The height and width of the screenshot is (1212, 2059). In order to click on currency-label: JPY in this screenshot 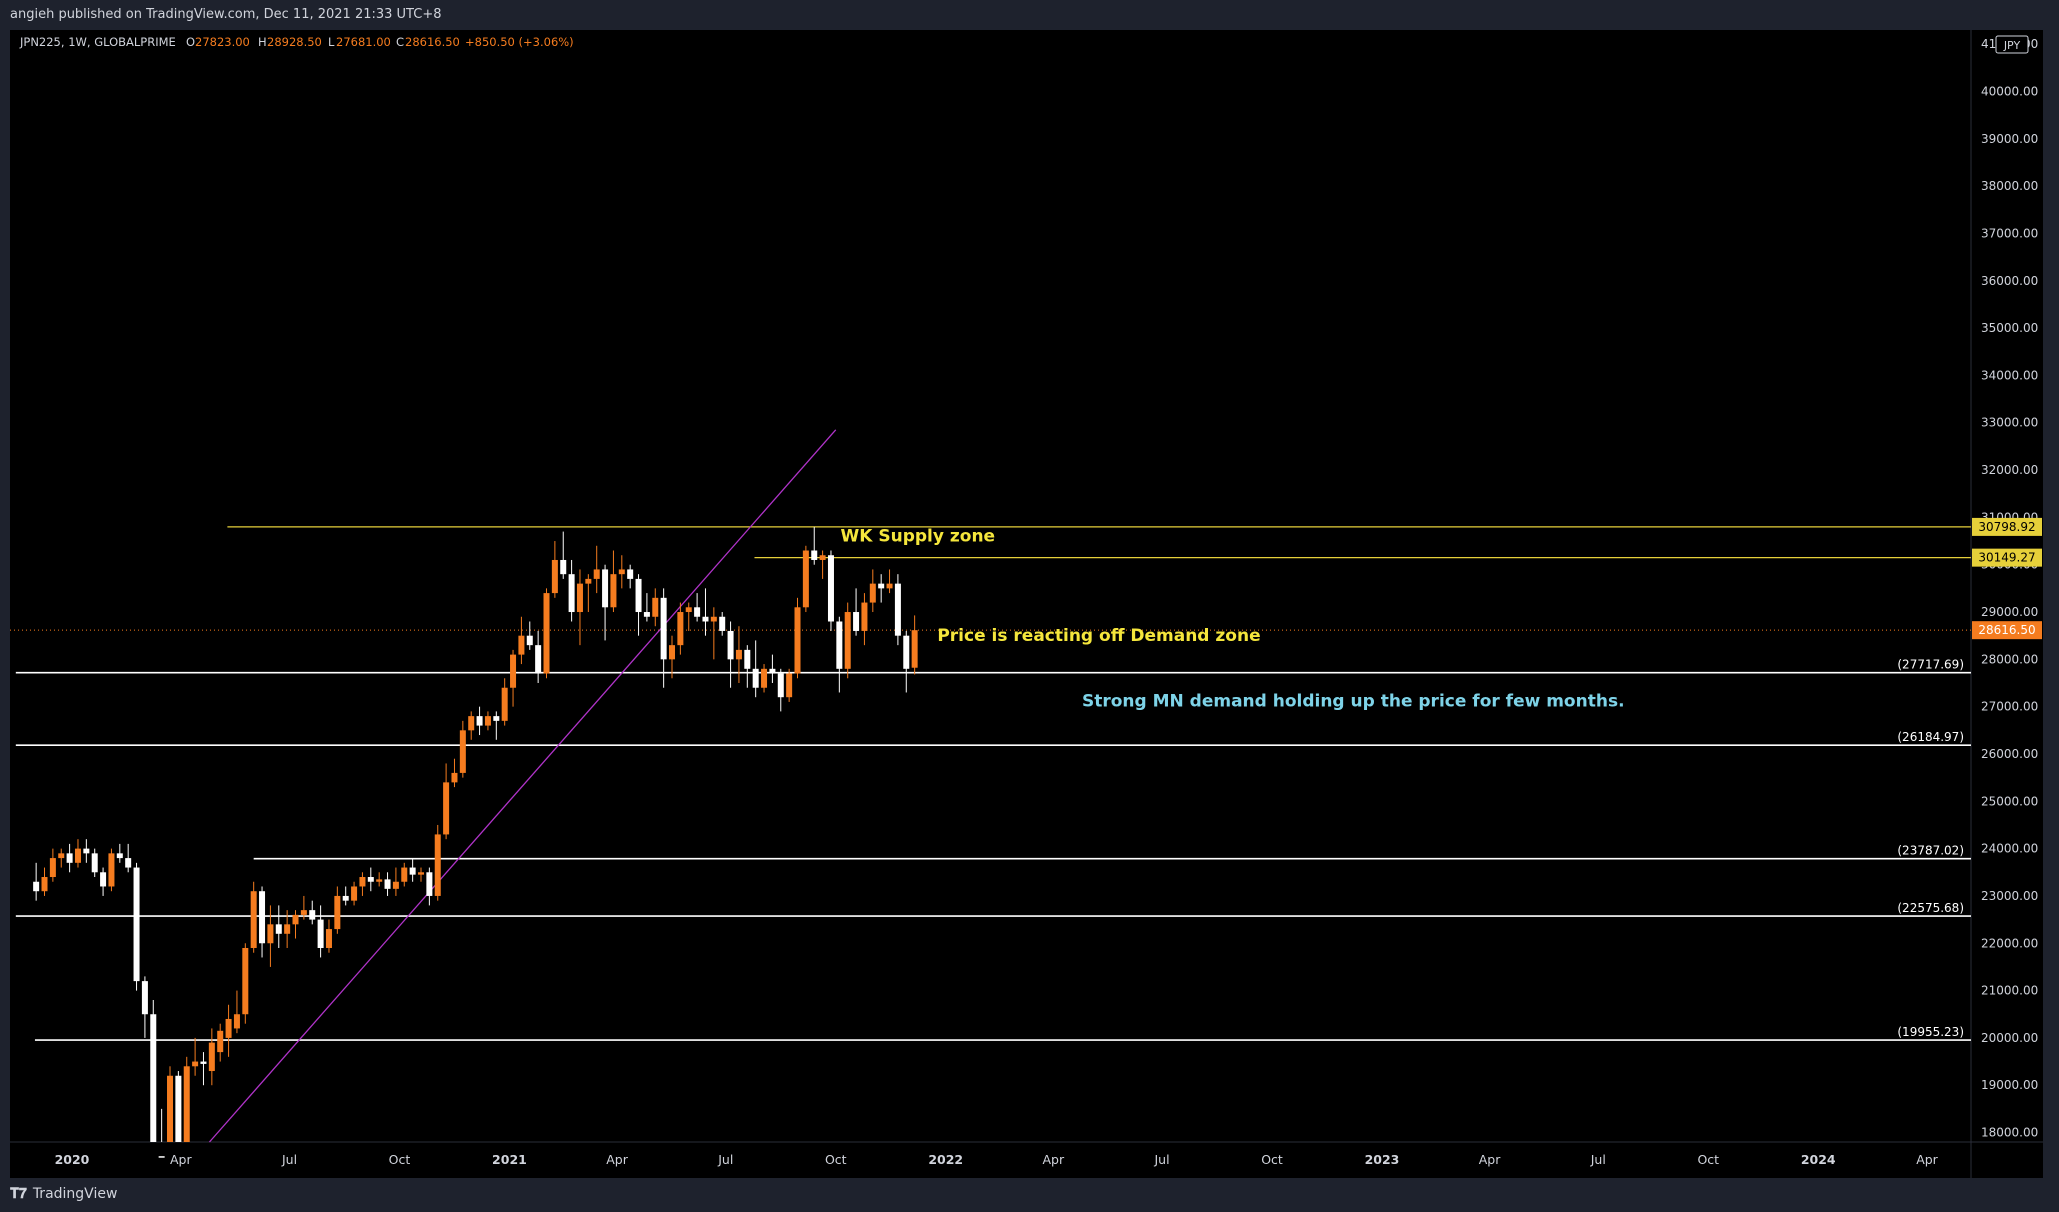, I will do `click(2012, 45)`.